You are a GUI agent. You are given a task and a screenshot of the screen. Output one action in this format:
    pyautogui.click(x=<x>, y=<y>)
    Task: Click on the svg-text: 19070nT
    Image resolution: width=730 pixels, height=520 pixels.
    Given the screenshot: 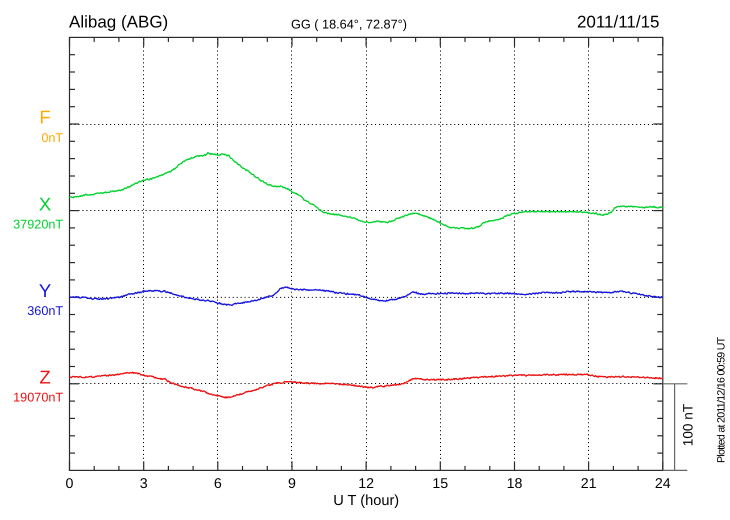 What is the action you would take?
    pyautogui.click(x=38, y=398)
    